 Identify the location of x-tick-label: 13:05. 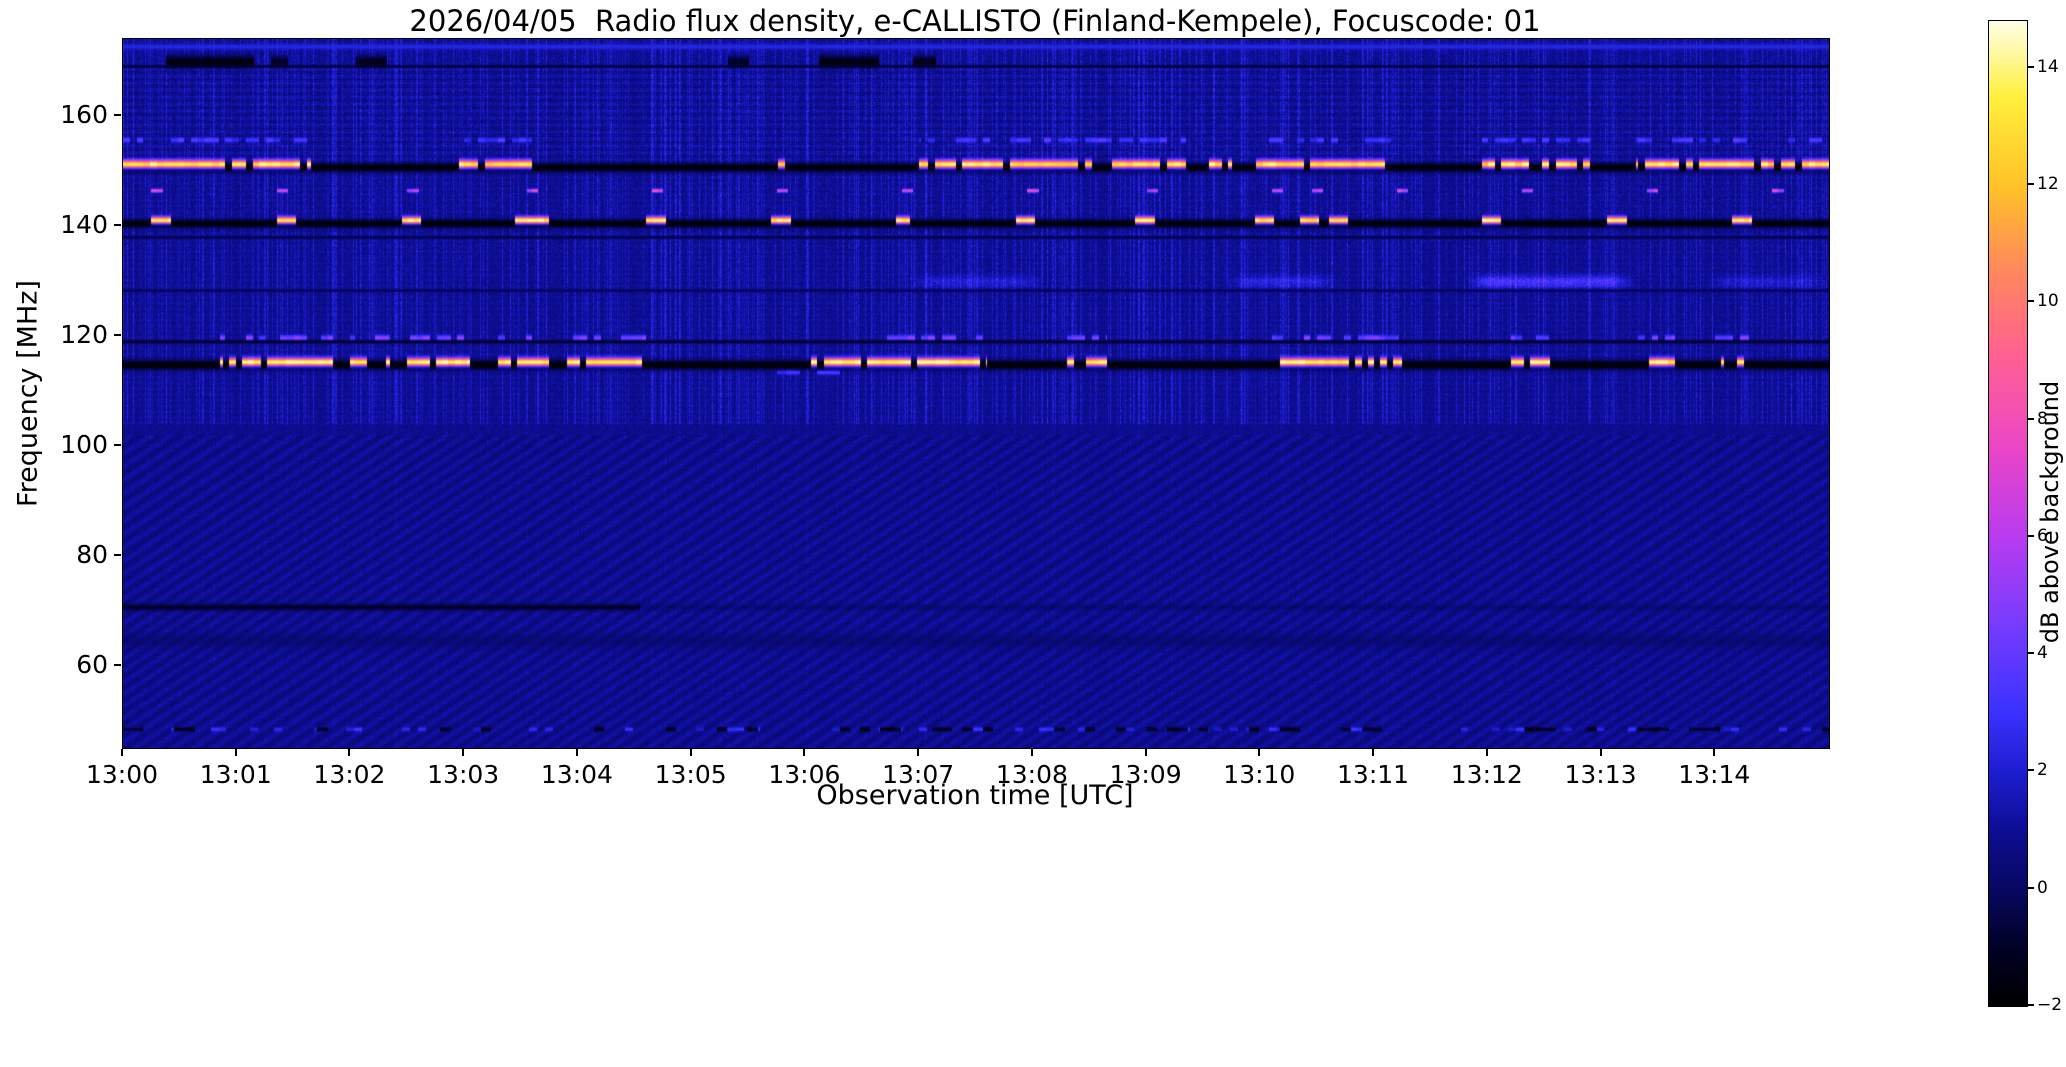
(690, 774).